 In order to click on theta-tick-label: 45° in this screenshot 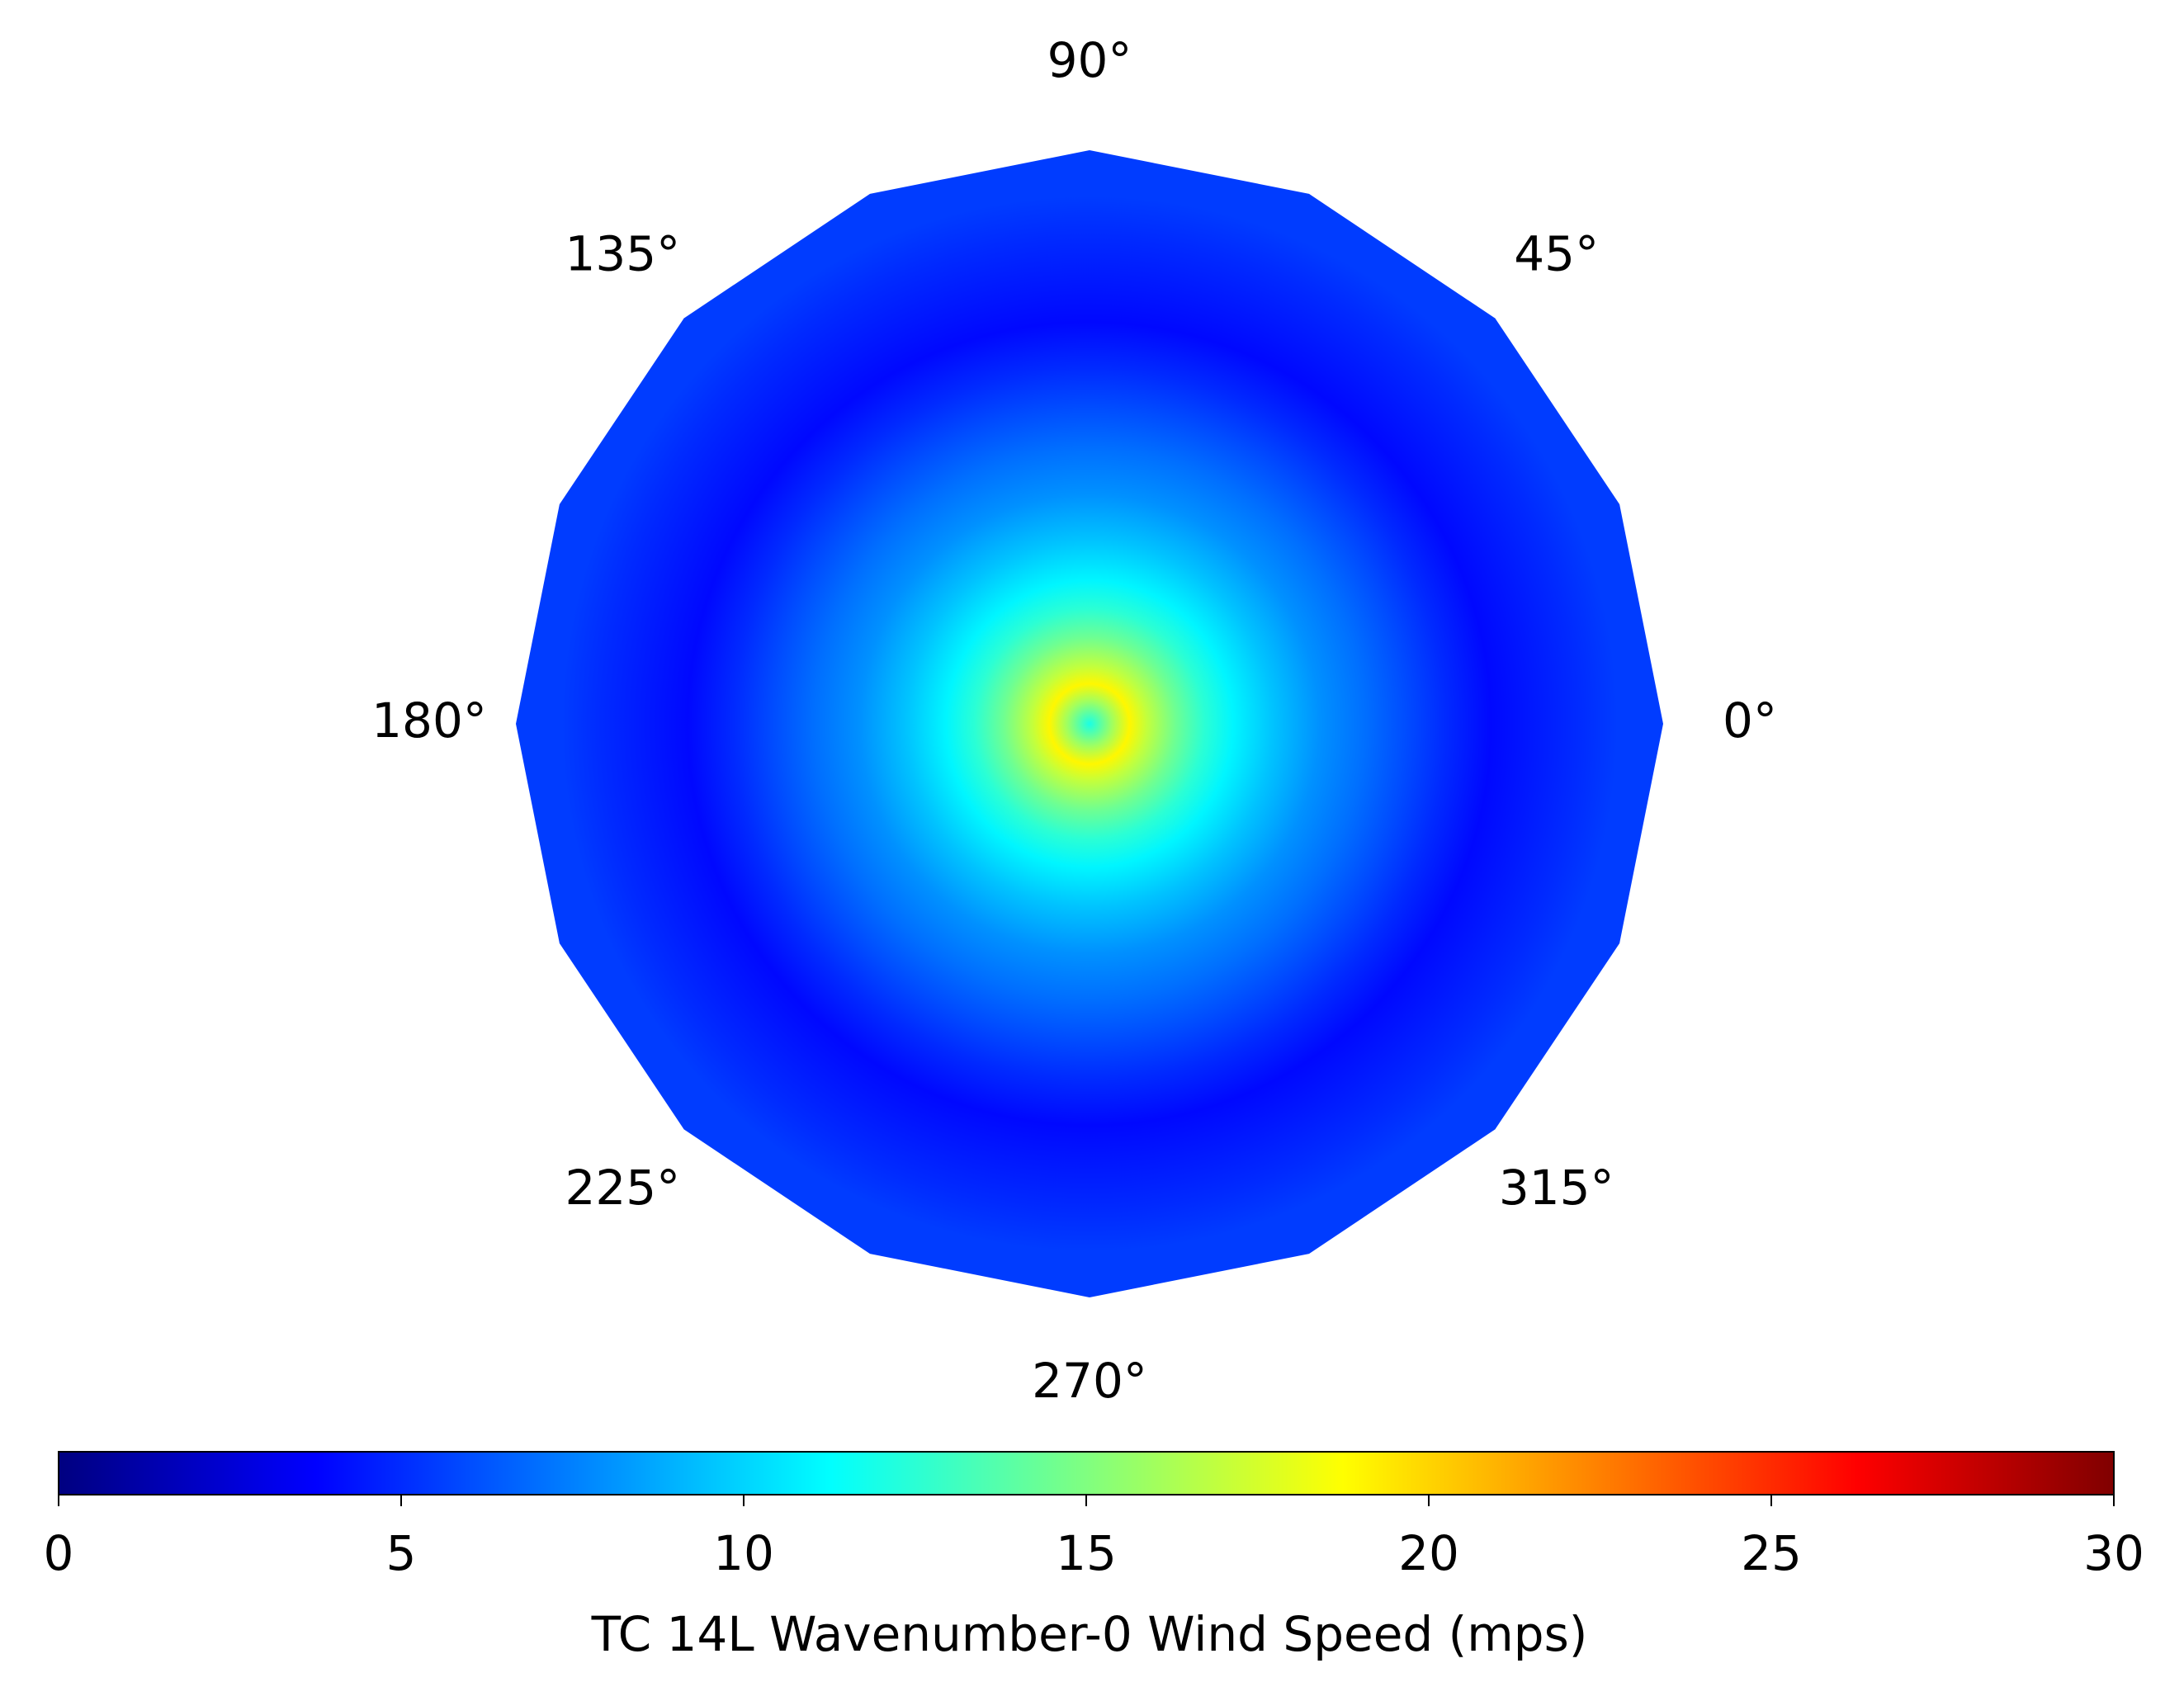, I will do `click(1556, 253)`.